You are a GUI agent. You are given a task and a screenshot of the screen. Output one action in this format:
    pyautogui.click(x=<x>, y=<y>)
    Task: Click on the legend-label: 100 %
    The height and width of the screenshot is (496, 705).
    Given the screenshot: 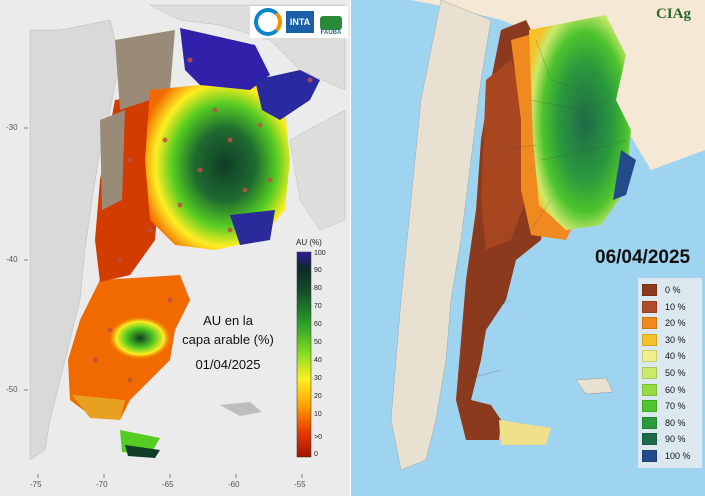 What is the action you would take?
    pyautogui.click(x=678, y=456)
    